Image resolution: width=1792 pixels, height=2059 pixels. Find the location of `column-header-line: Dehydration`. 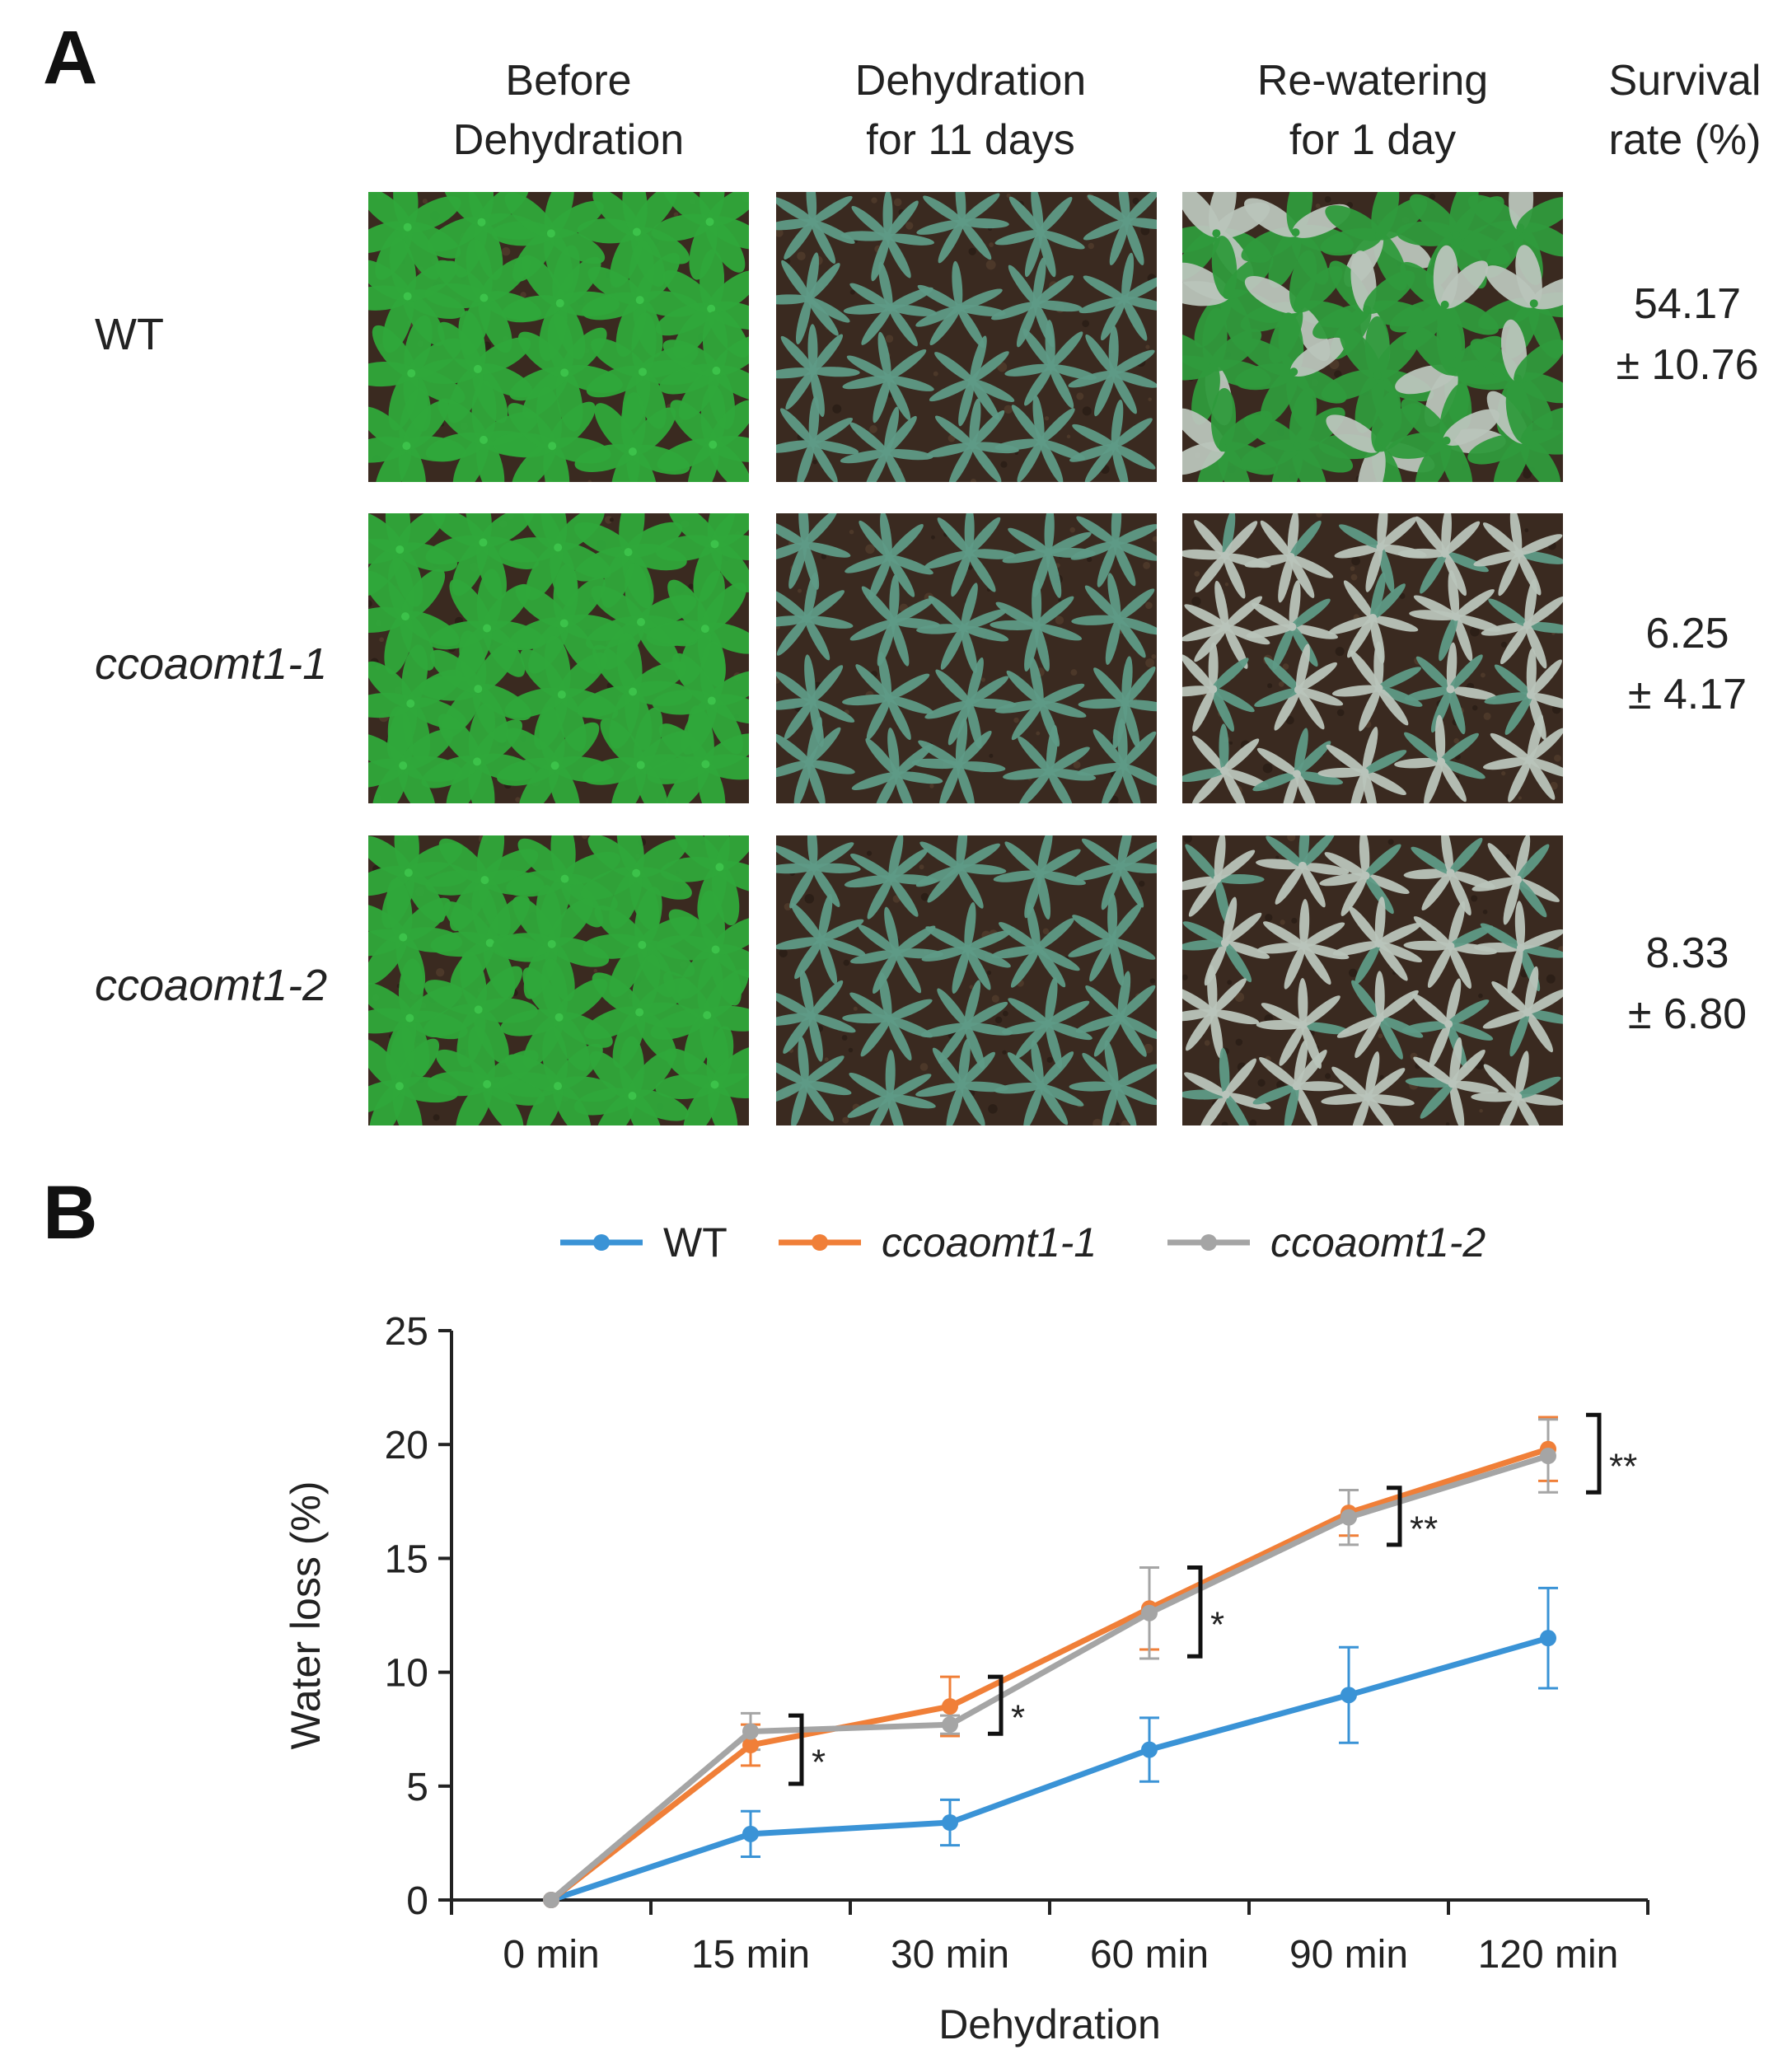

column-header-line: Dehydration is located at coordinates (971, 81).